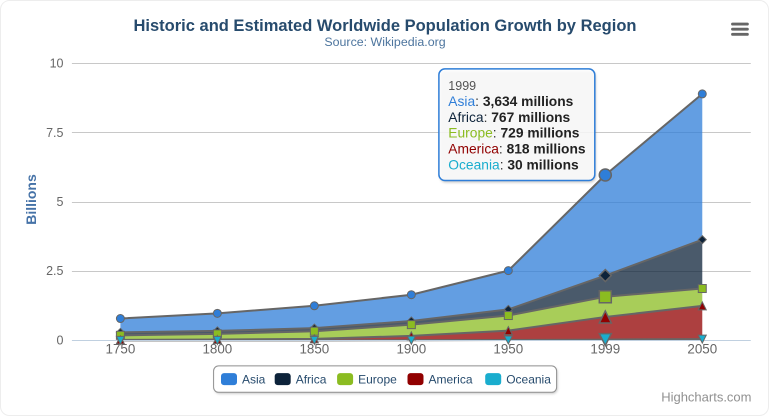 The height and width of the screenshot is (416, 769). I want to click on svg-text: Africa, so click(311, 379).